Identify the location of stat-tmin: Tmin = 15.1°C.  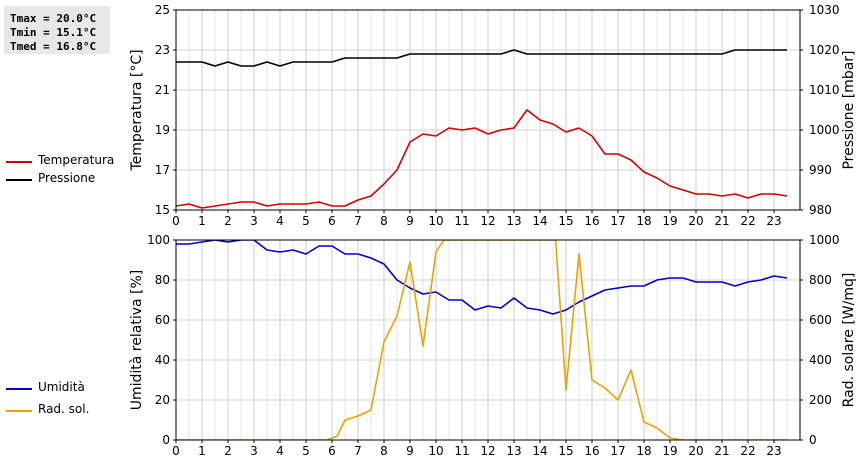
(53, 32).